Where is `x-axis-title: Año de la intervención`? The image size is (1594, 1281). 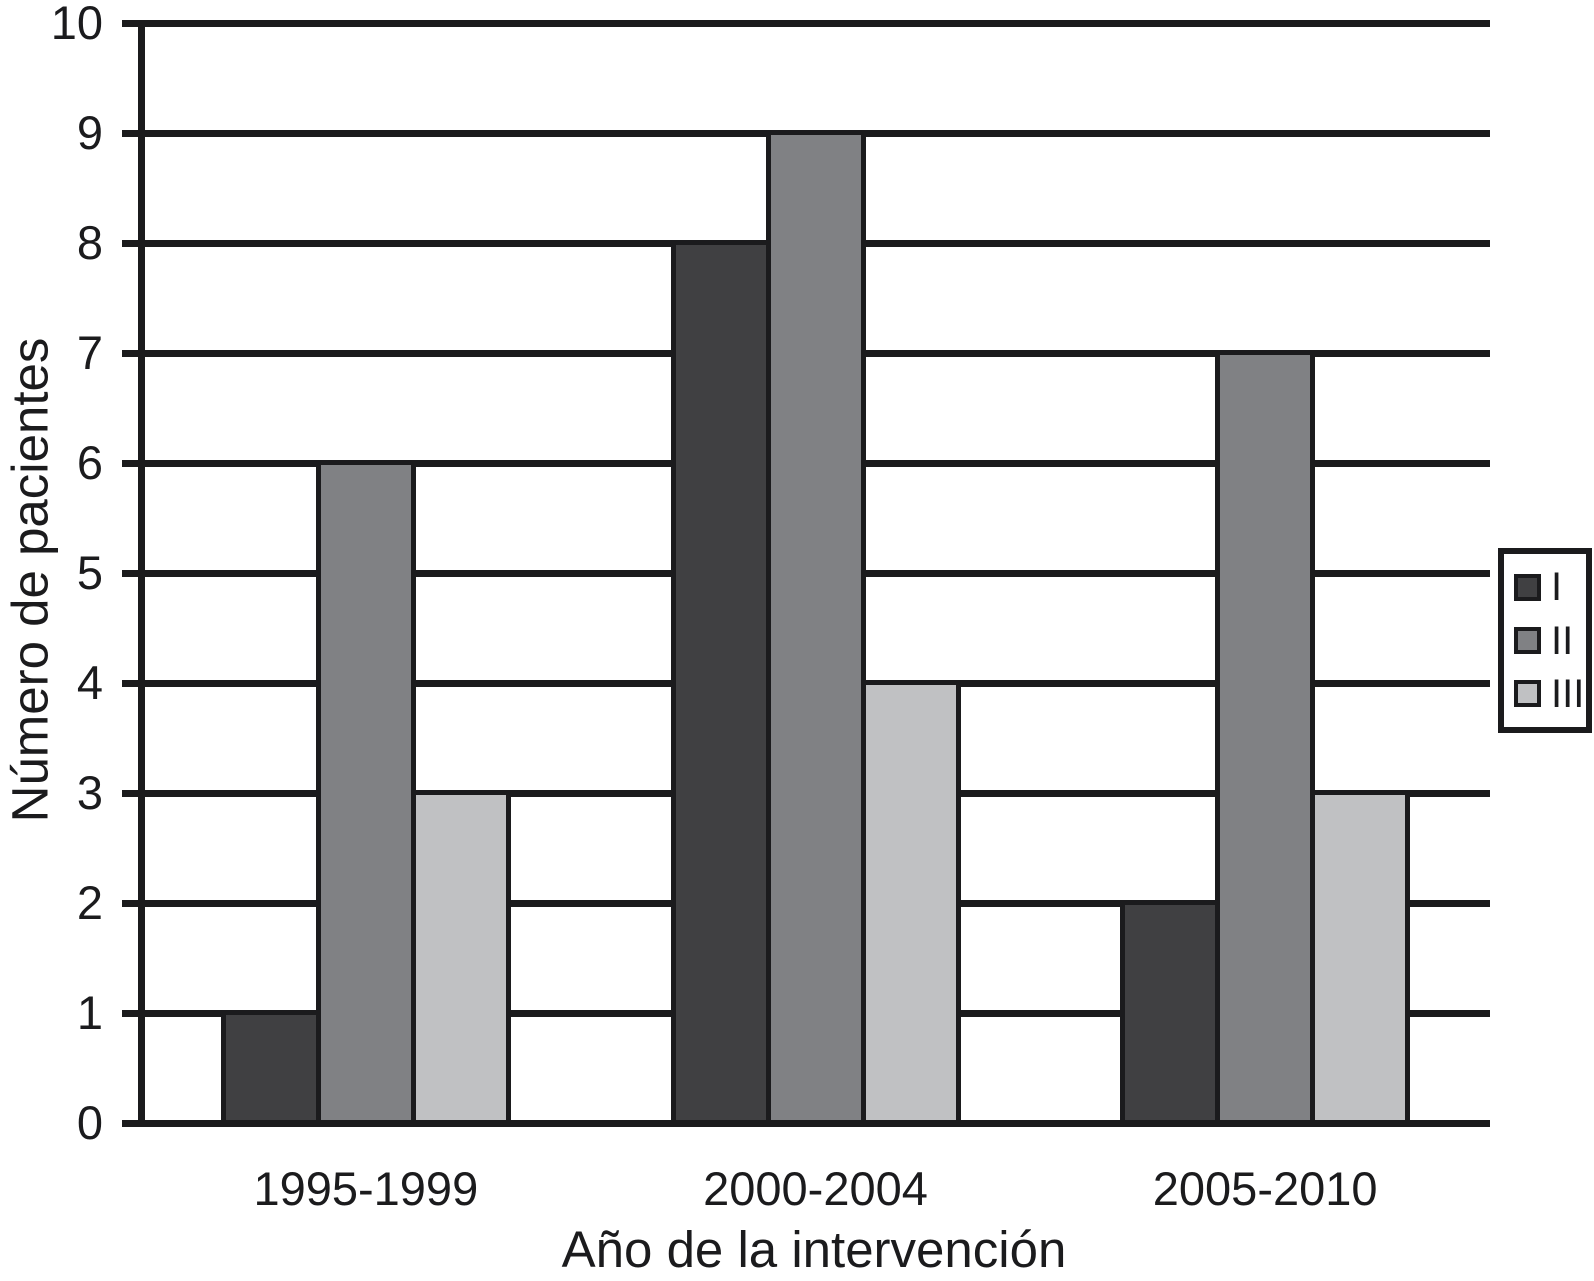 x-axis-title: Año de la intervención is located at coordinates (814, 1249).